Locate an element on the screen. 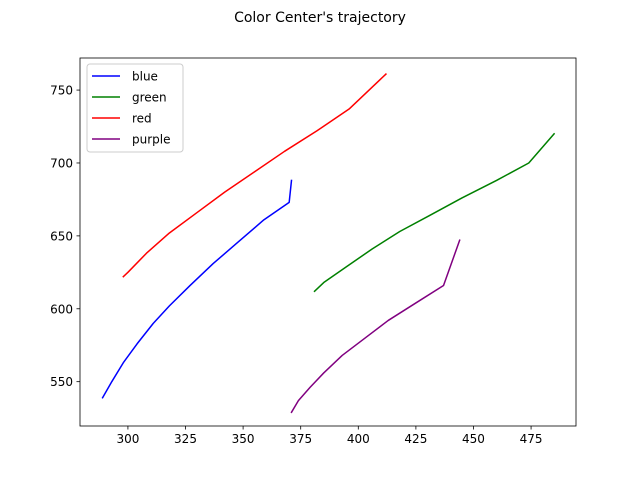  y-tick-label: 700 is located at coordinates (61, 163).